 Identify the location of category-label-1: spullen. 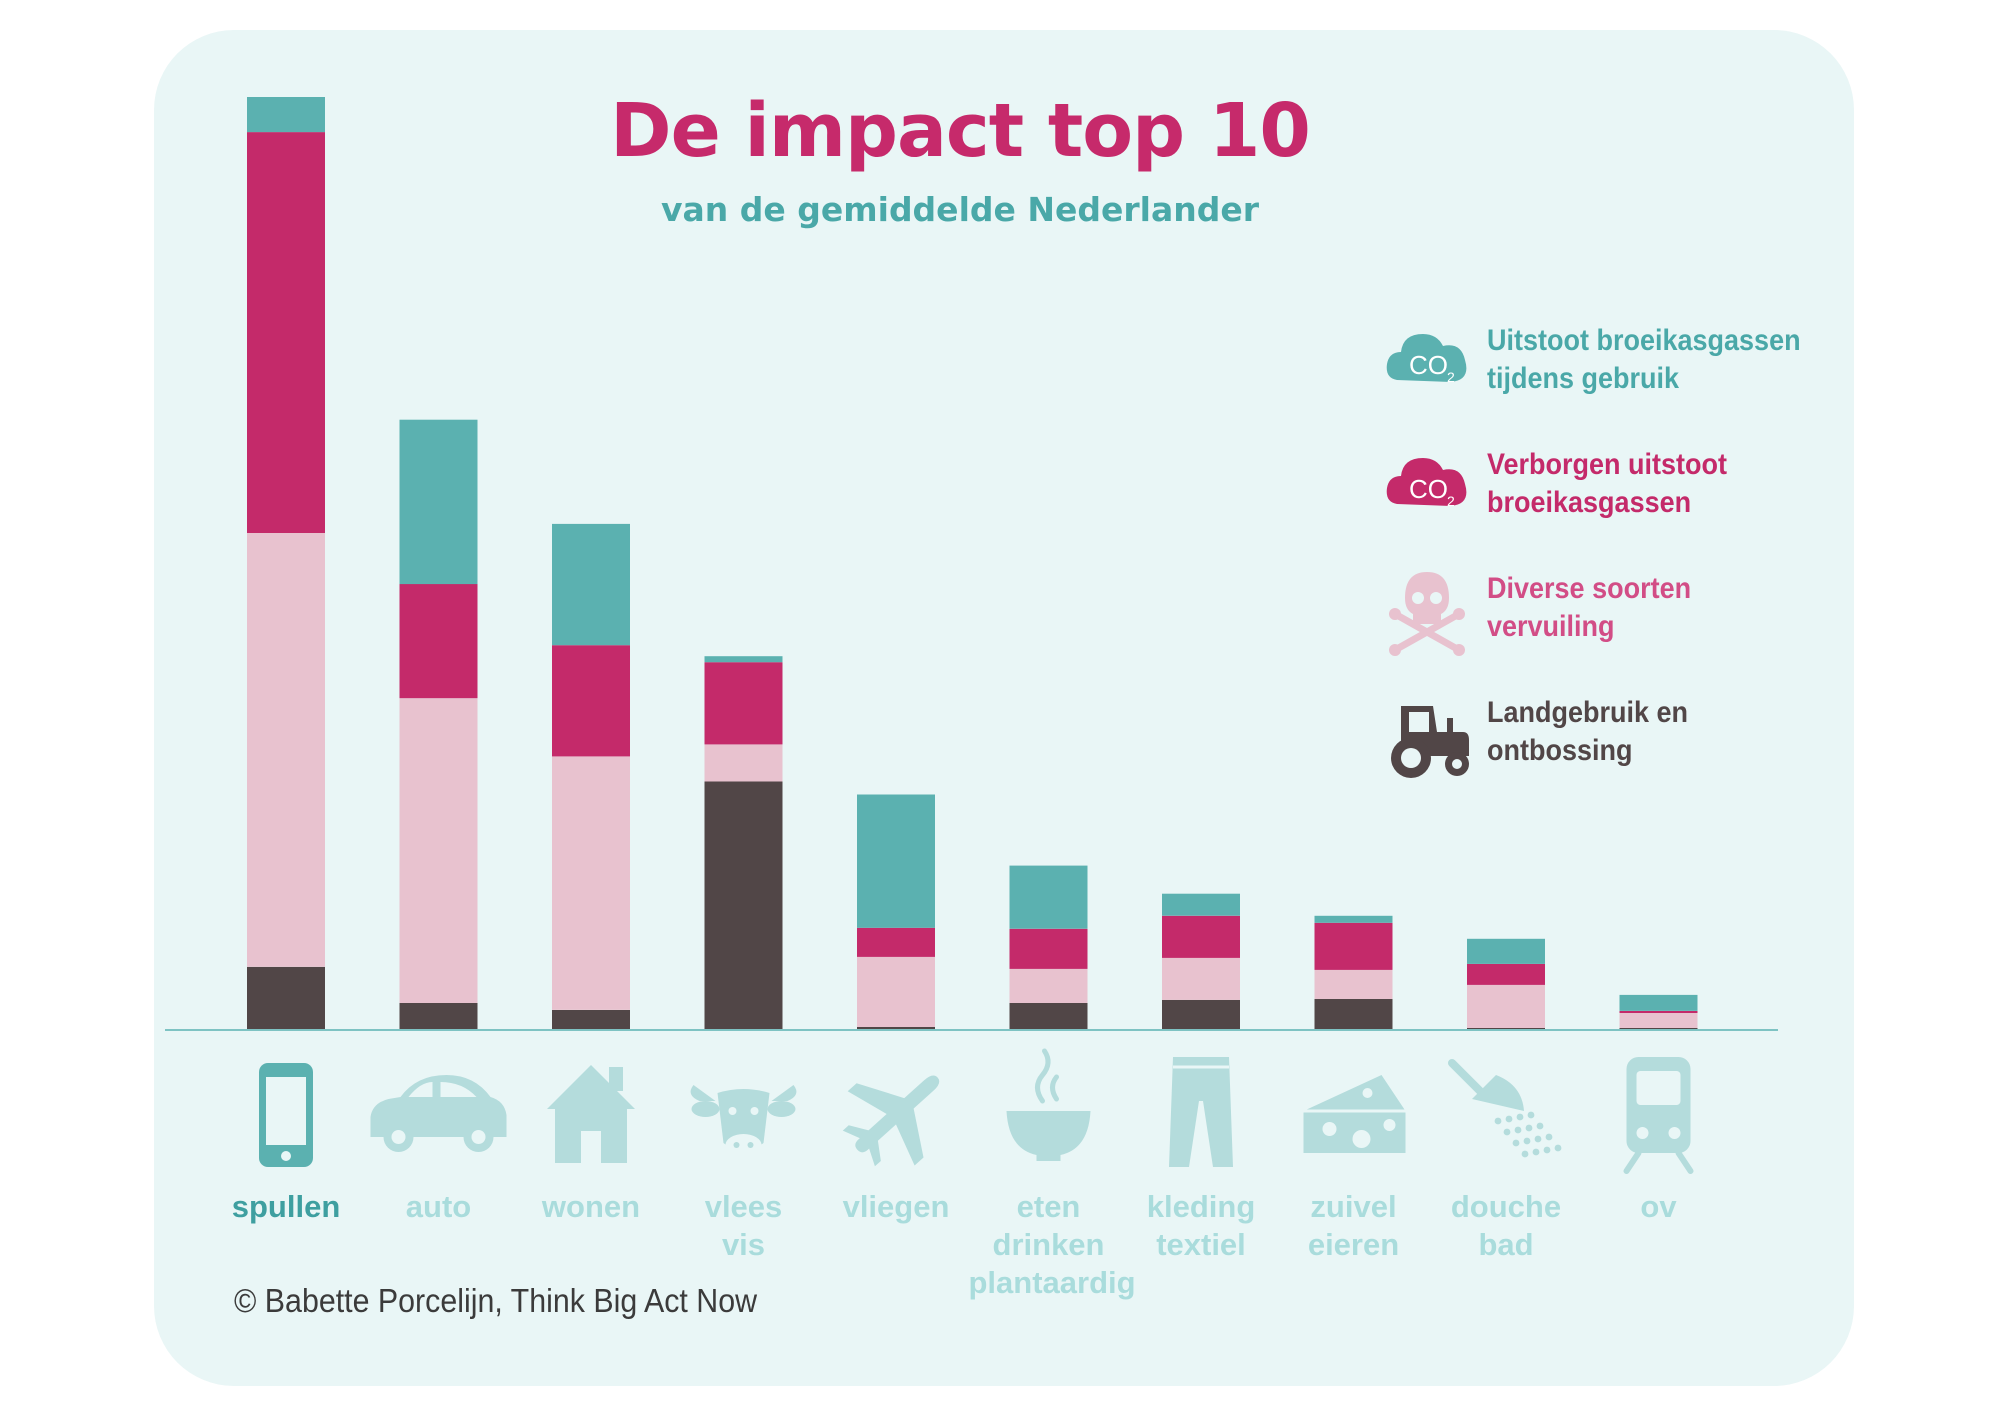
(286, 1207).